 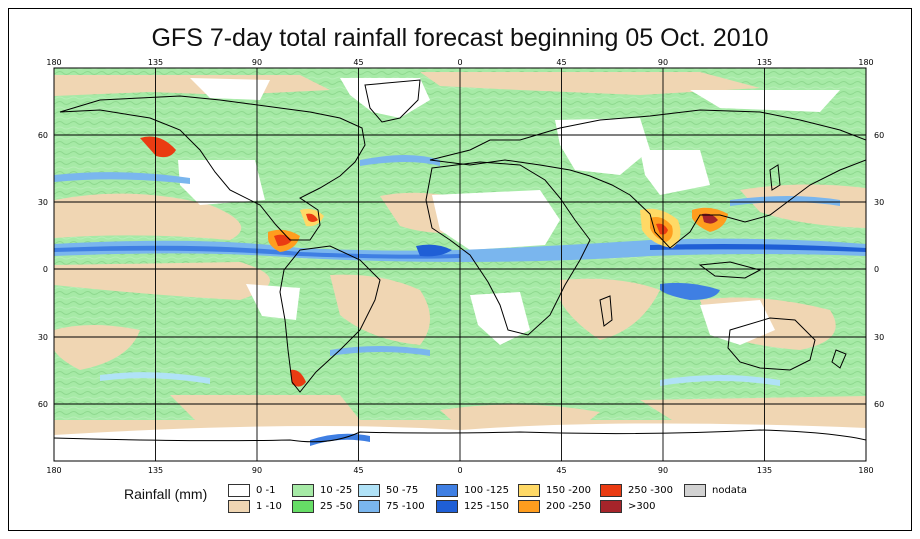 What do you see at coordinates (266, 490) in the screenshot?
I see `legend-label: 0 -1` at bounding box center [266, 490].